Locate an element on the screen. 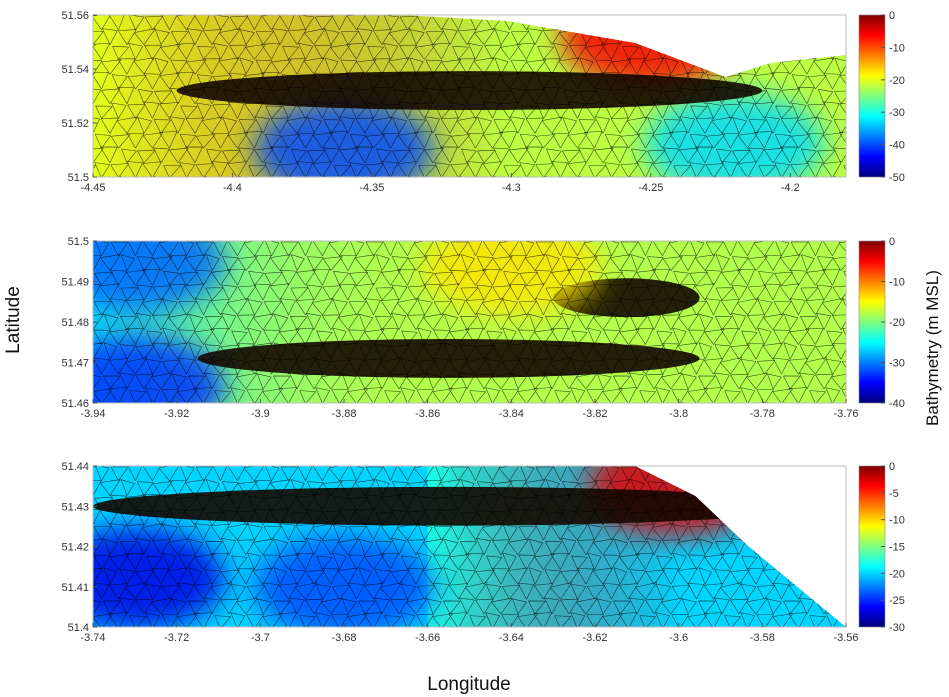  y-tick-label: 51.52 is located at coordinates (75, 124).